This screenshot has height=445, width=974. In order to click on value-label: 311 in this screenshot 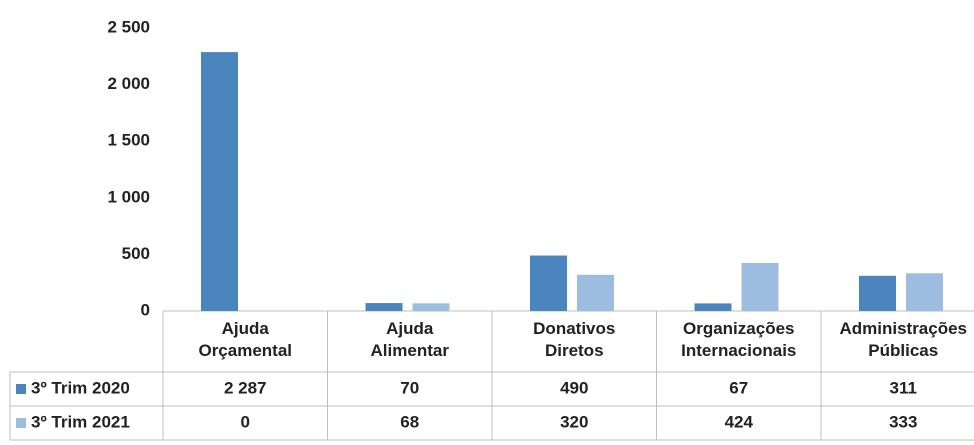, I will do `click(903, 387)`.